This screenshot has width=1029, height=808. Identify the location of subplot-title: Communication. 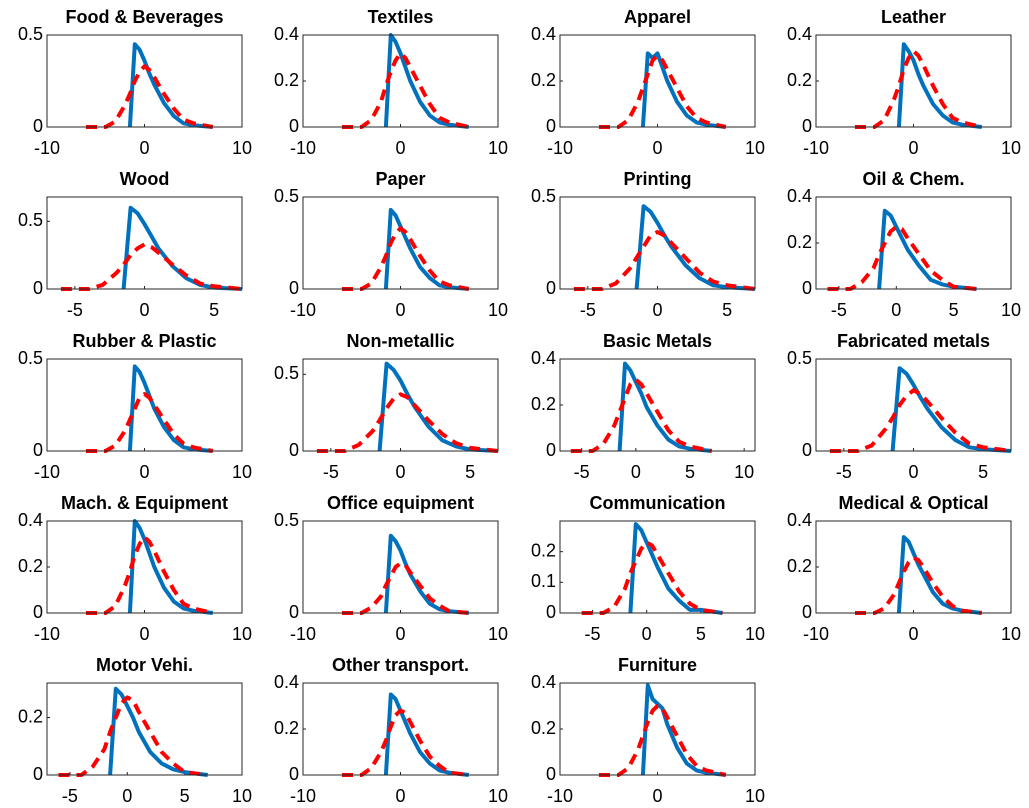
(657, 503).